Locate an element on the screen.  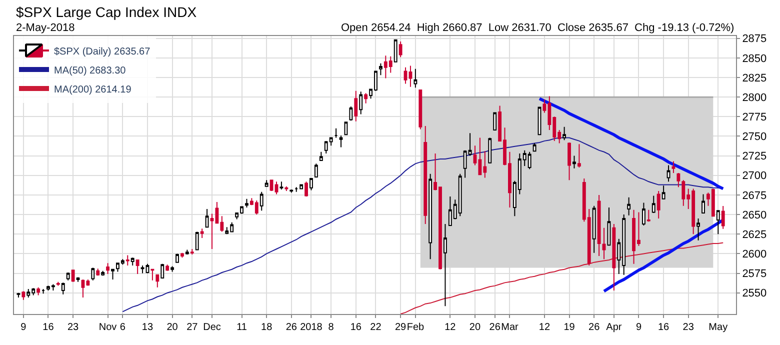
x-tick-label: Mar is located at coordinates (510, 327).